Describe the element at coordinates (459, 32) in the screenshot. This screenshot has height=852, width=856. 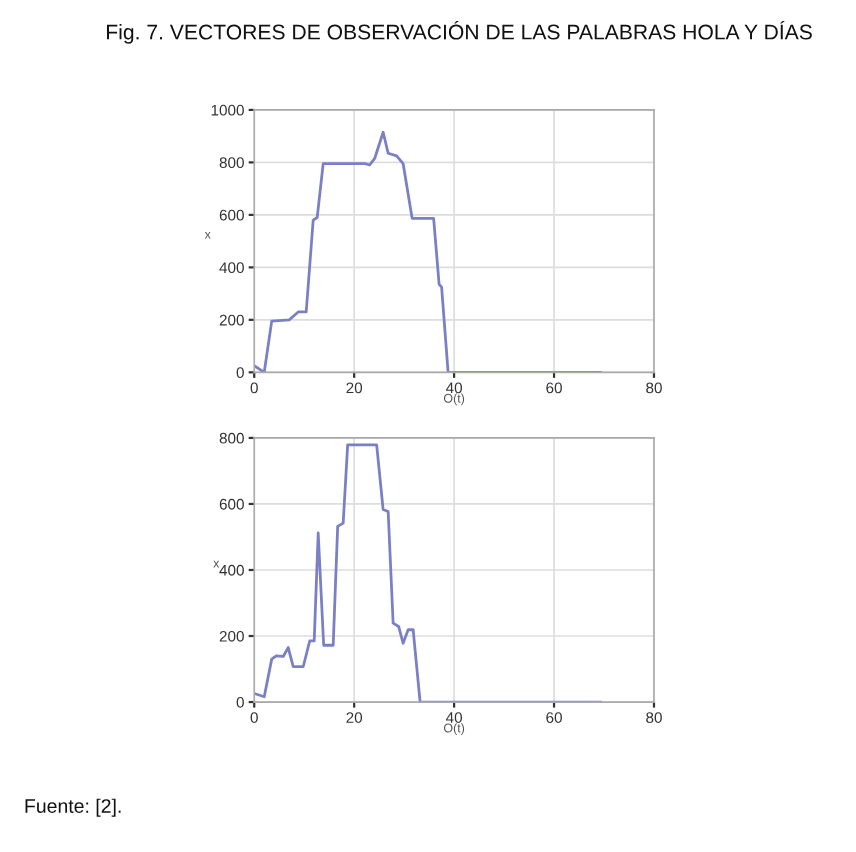
I see `chart-title: Fig. 7. VECTORES DE OBSERVACIÓN DE LAS PALABRAS HOLA Y DÍAS` at that location.